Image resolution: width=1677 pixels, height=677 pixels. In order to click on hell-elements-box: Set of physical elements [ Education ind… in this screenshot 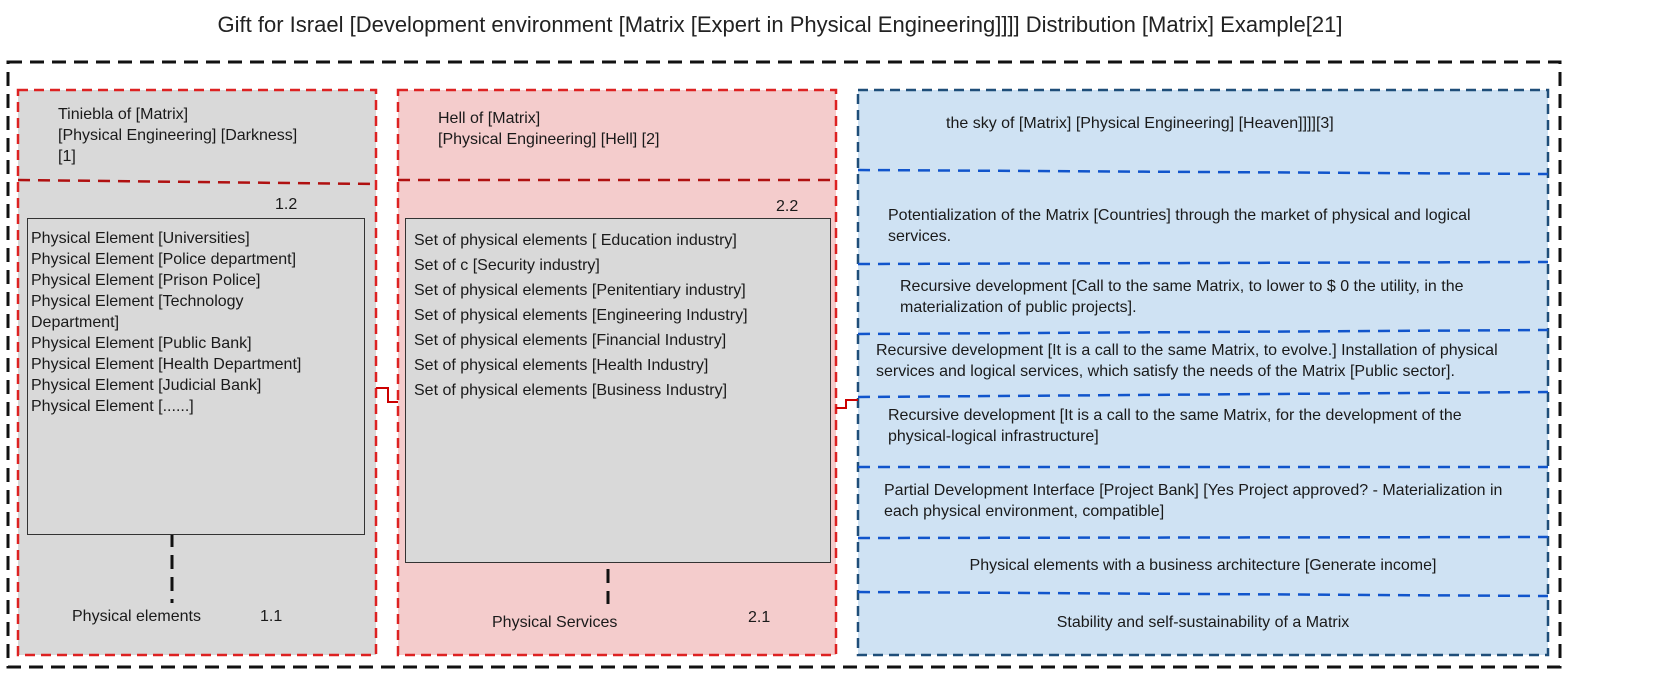, I will do `click(618, 390)`.